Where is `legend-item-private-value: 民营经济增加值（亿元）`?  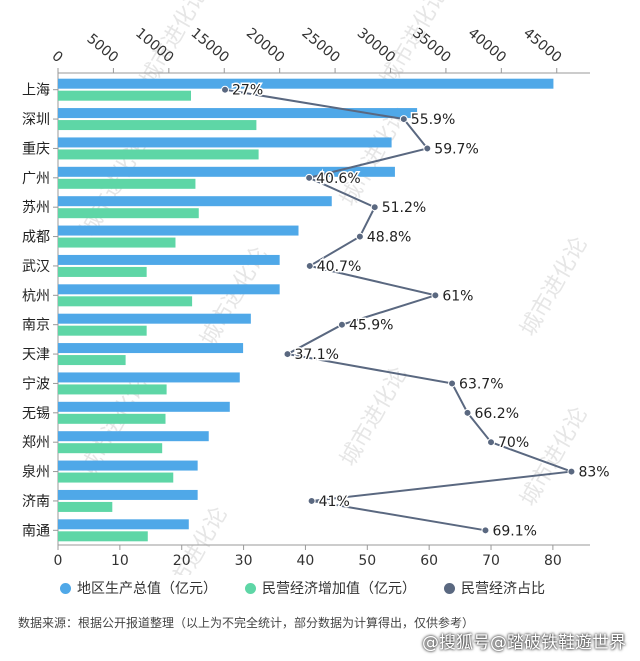
legend-item-private-value: 民营经济增加值（亿元） is located at coordinates (330, 588).